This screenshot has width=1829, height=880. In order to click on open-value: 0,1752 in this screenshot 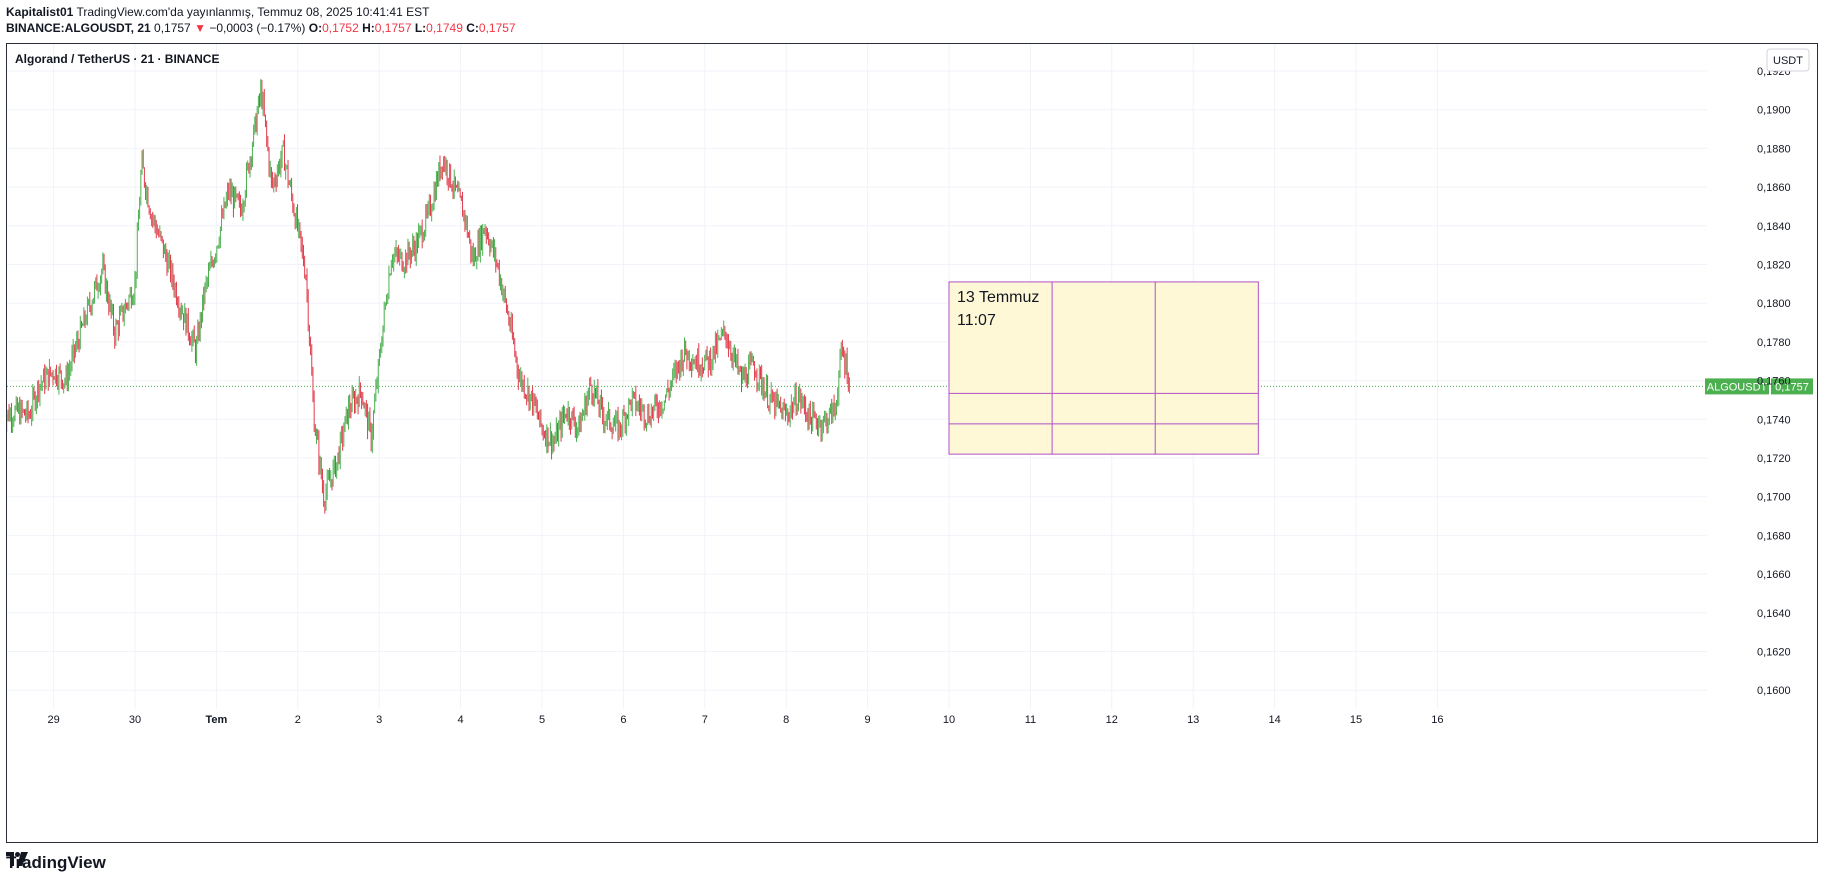, I will do `click(340, 28)`.